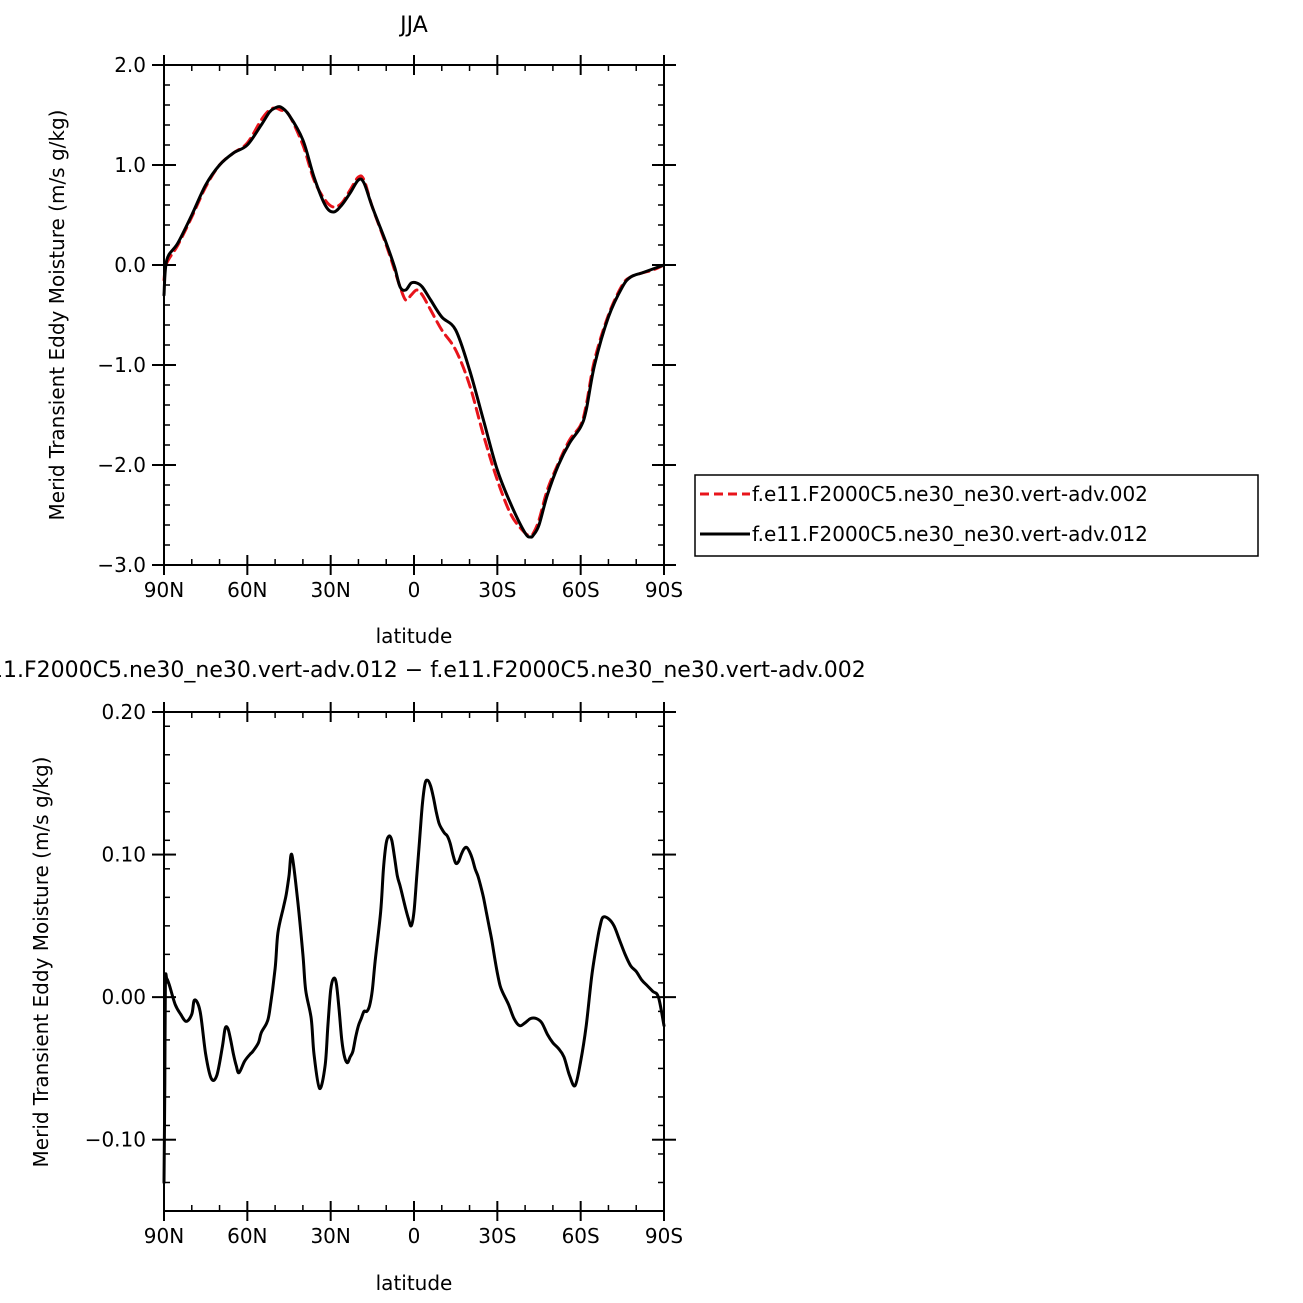  What do you see at coordinates (130, 65) in the screenshot?
I see `y-tick-label: 2.0` at bounding box center [130, 65].